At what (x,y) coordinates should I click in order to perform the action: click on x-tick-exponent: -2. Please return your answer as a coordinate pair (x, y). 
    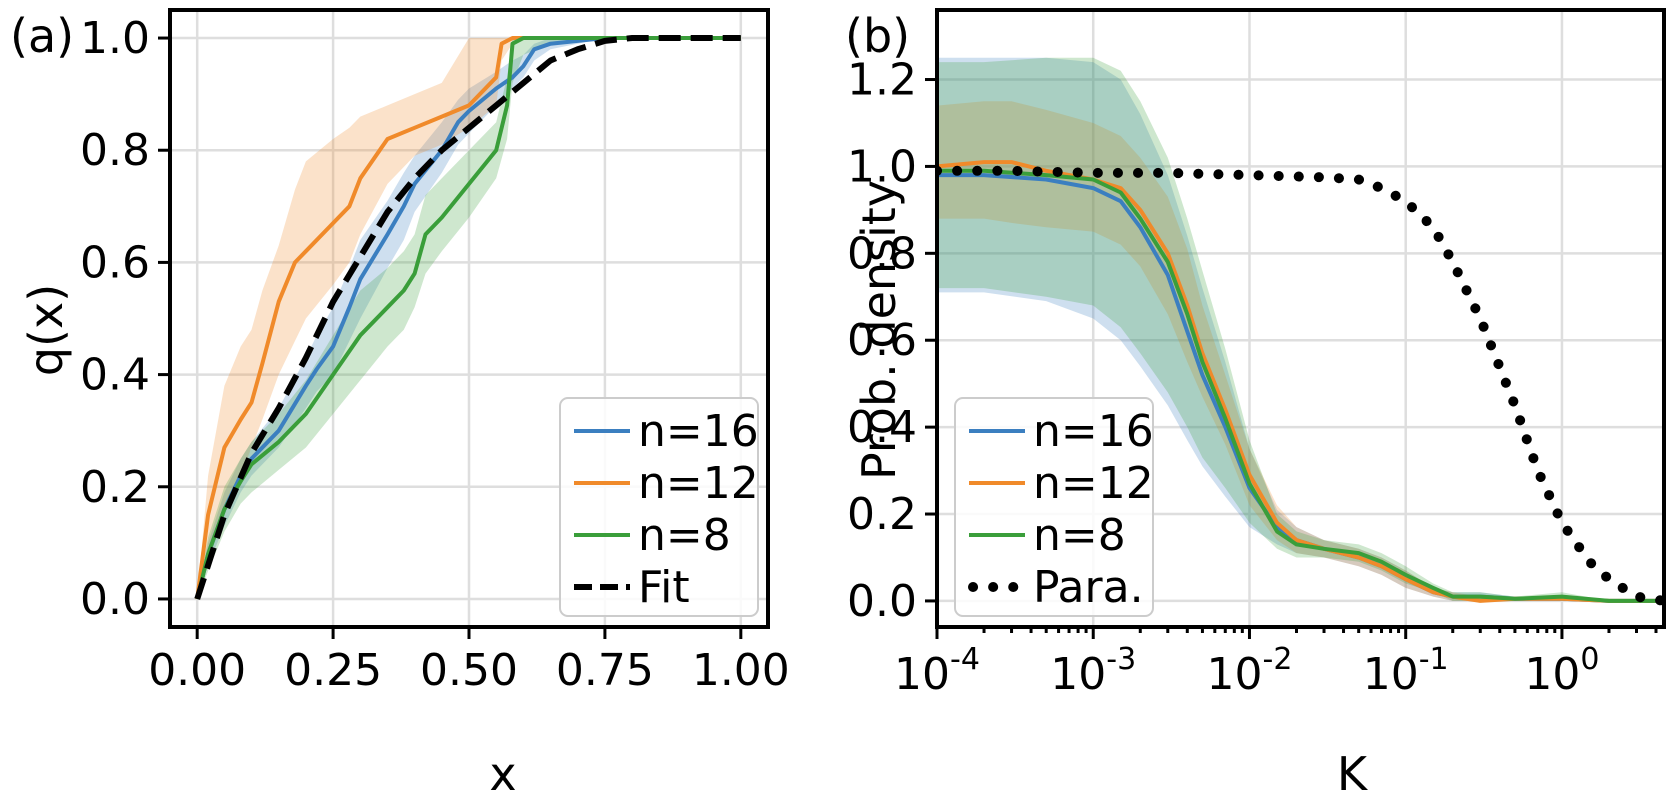
    Looking at the image, I should click on (1278, 659).